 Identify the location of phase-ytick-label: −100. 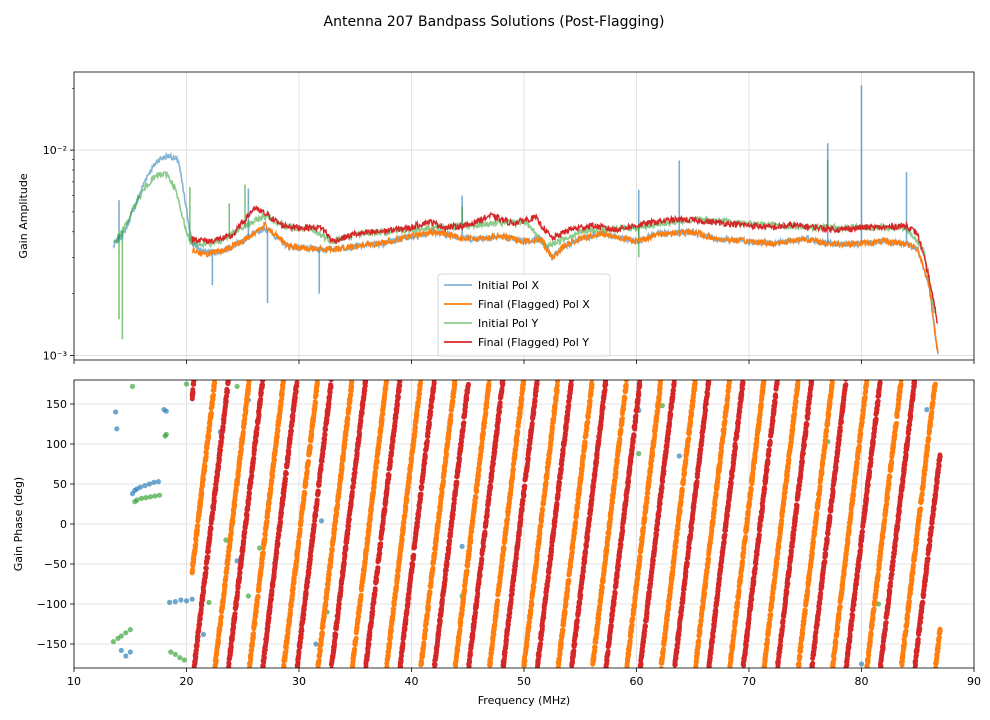
(52, 604).